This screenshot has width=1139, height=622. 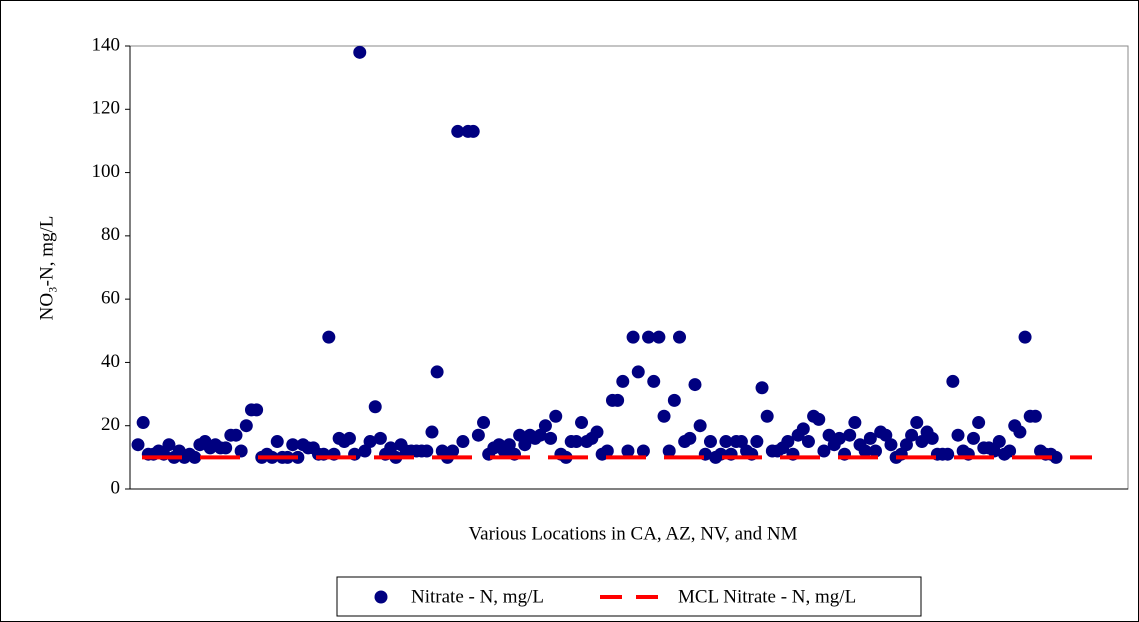 I want to click on y-tick-label: 0, so click(x=116, y=487).